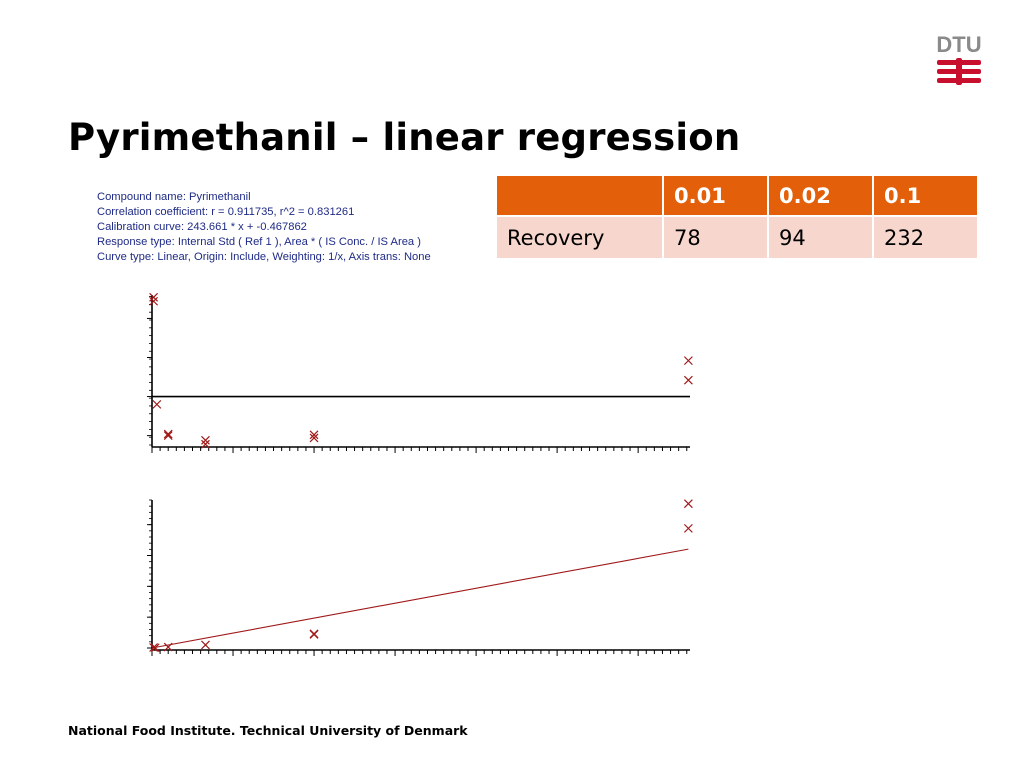 Image resolution: width=1024 pixels, height=768 pixels. I want to click on table-row: Recovery 78 94 232, so click(737, 237).